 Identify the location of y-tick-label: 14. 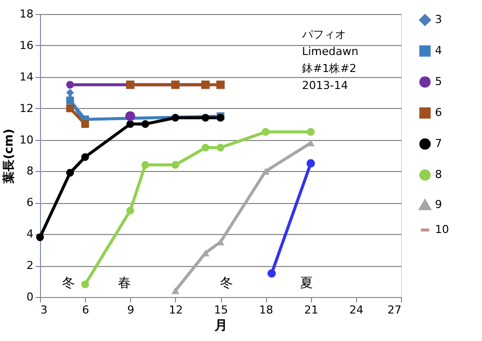
(27, 77).